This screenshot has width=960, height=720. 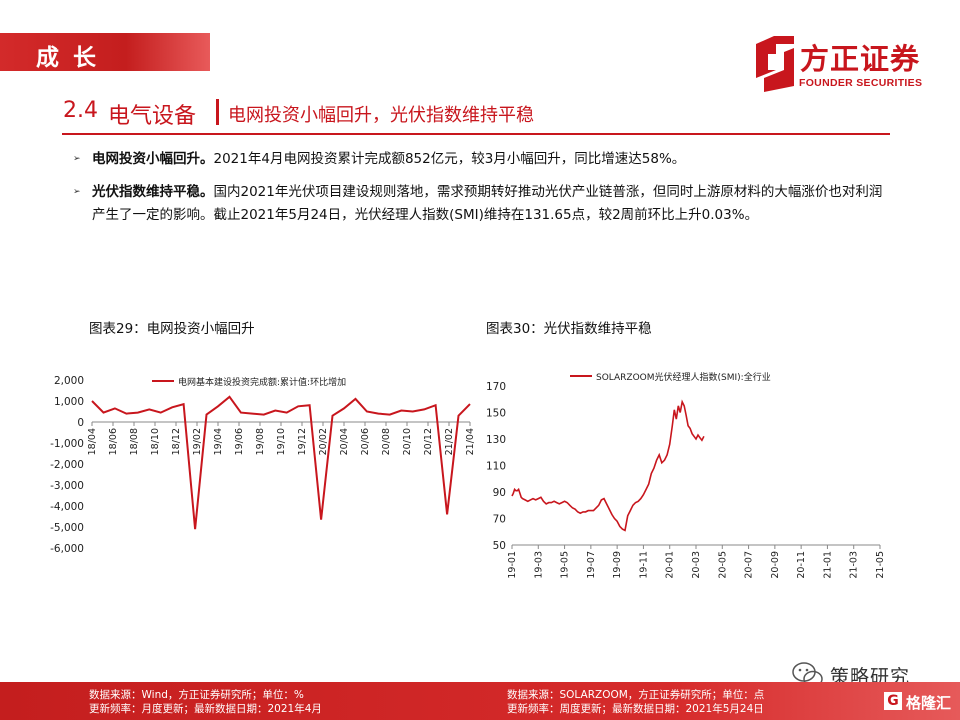 I want to click on watermark-brand: 格隆汇, so click(x=929, y=703).